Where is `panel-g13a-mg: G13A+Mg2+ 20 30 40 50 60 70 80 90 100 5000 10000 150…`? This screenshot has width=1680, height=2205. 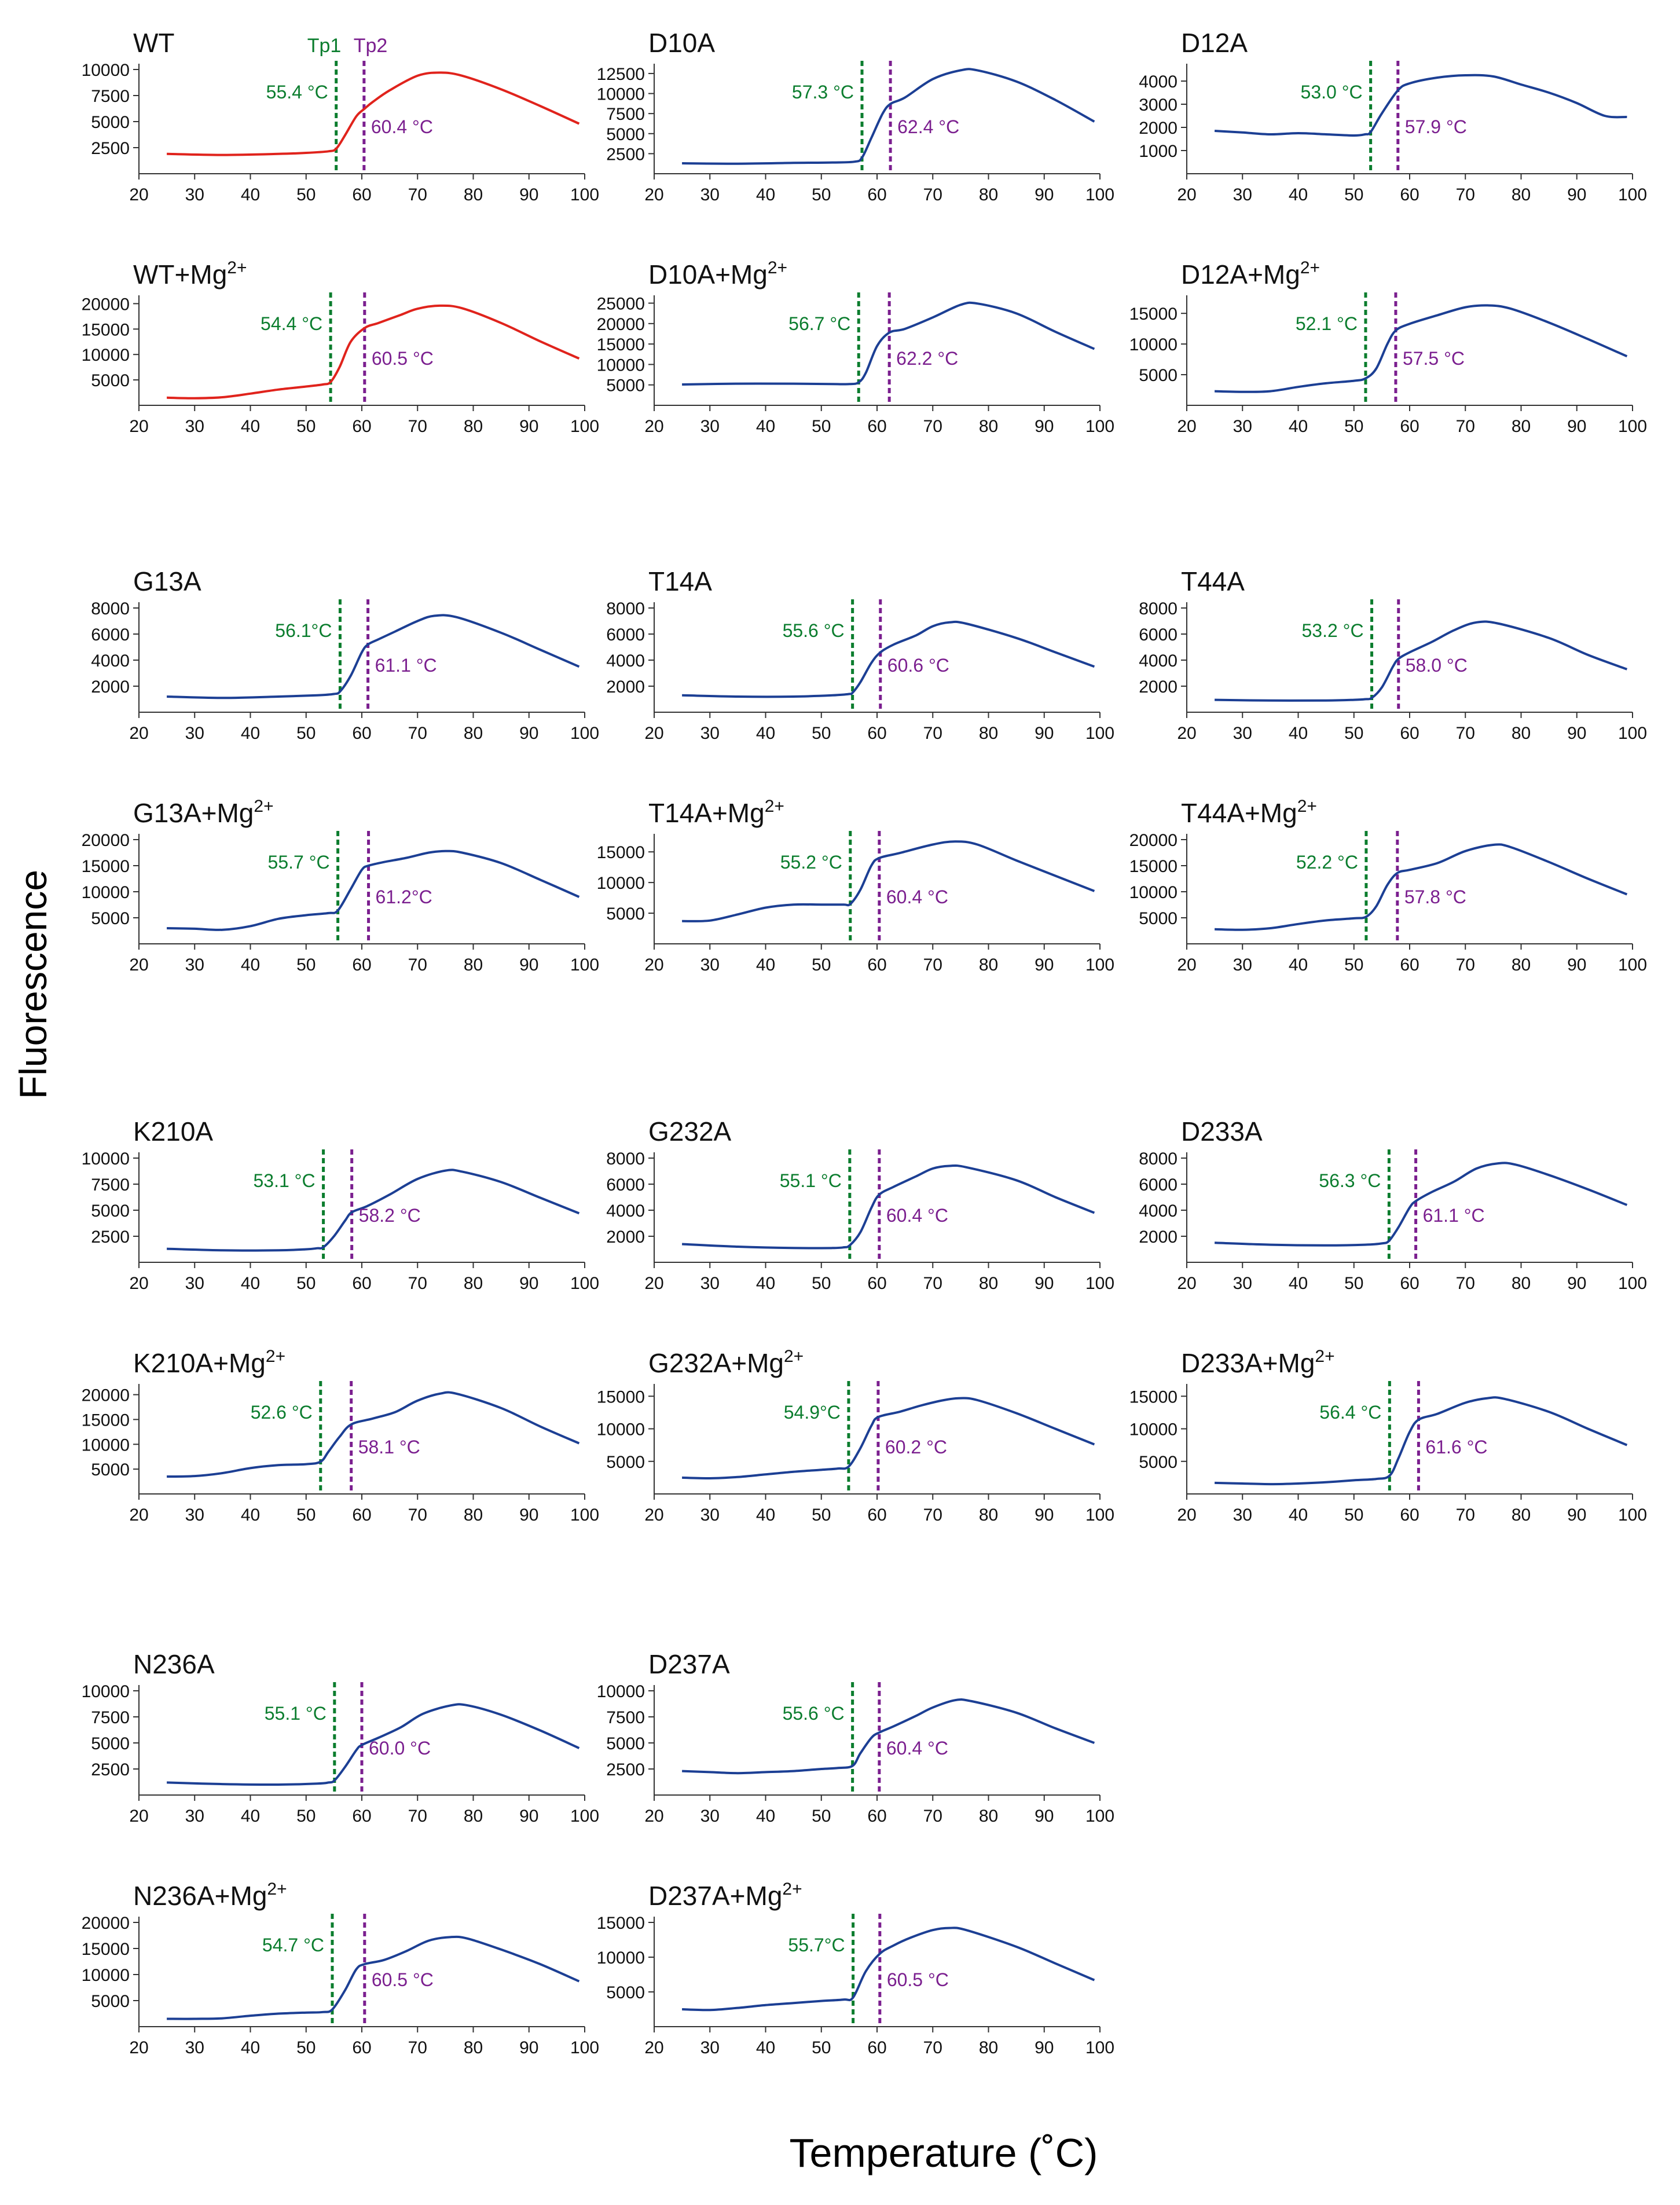 panel-g13a-mg: G13A+Mg2+ 20 30 40 50 60 70 80 90 100 5000 10000 150… is located at coordinates (340, 886).